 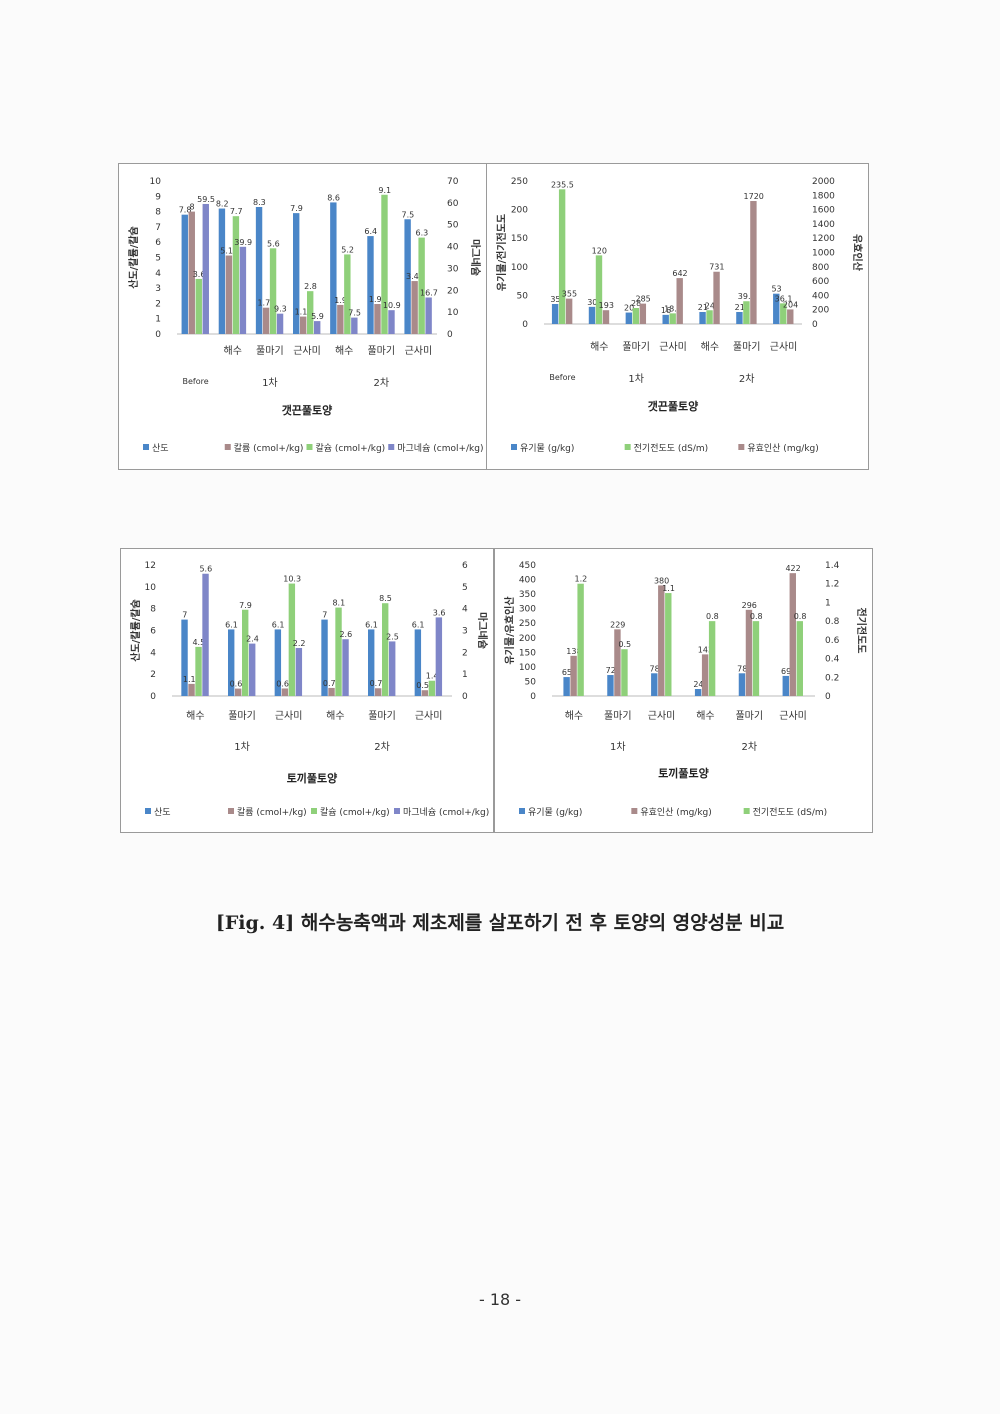 I want to click on y2-tick-label: 0.6, so click(x=832, y=641).